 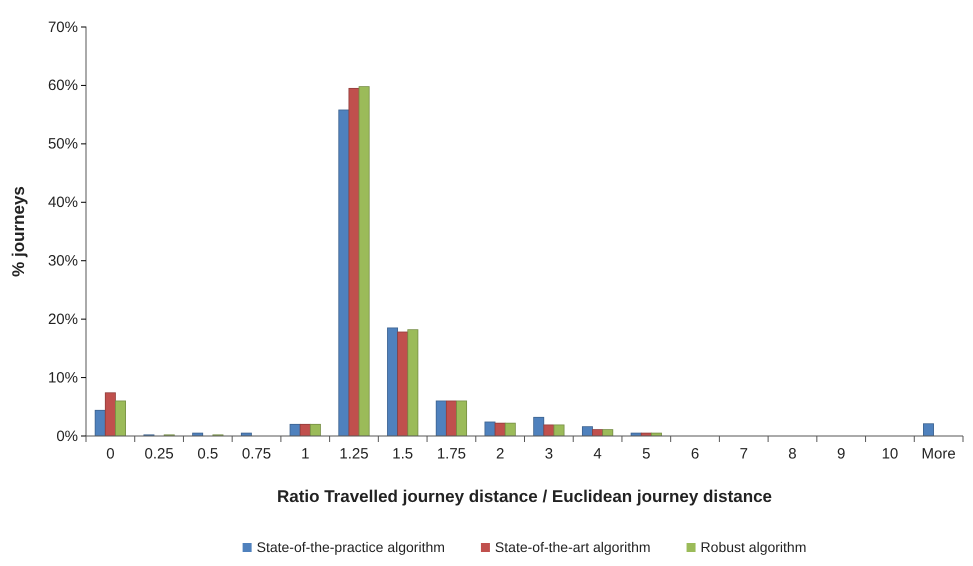 I want to click on x-tick-label: 1.25, so click(x=354, y=454).